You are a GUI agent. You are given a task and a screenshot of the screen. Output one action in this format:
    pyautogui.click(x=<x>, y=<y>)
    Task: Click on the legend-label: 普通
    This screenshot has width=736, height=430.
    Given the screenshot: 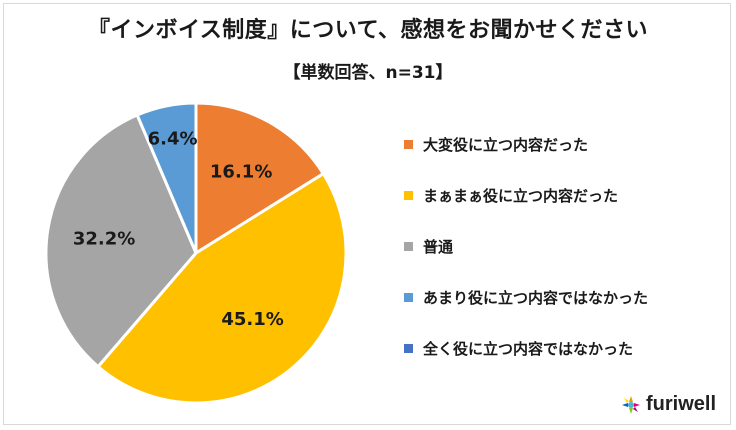 What is the action you would take?
    pyautogui.click(x=438, y=246)
    